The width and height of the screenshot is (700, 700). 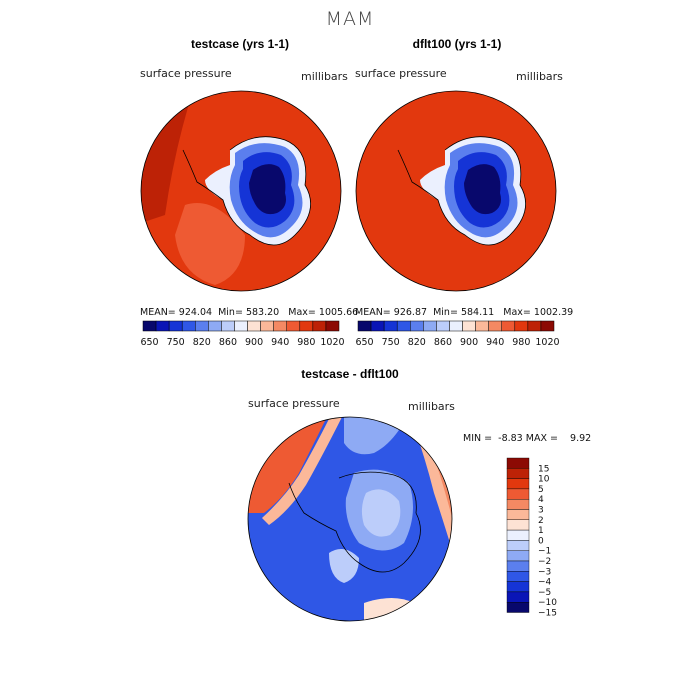 What do you see at coordinates (541, 511) in the screenshot?
I see `panel3-colorbar-tick: 3` at bounding box center [541, 511].